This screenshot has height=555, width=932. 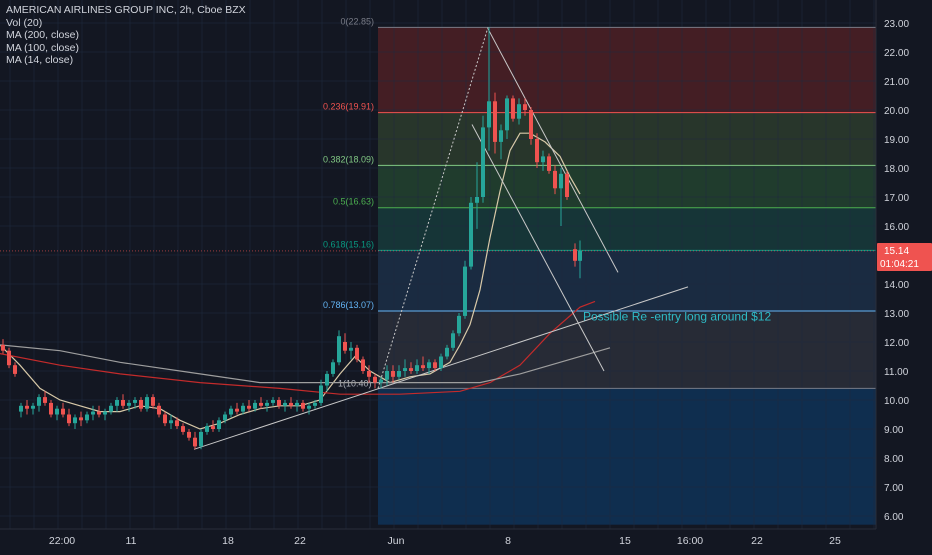 I want to click on bar-countdown: 01:04:21, so click(x=899, y=264).